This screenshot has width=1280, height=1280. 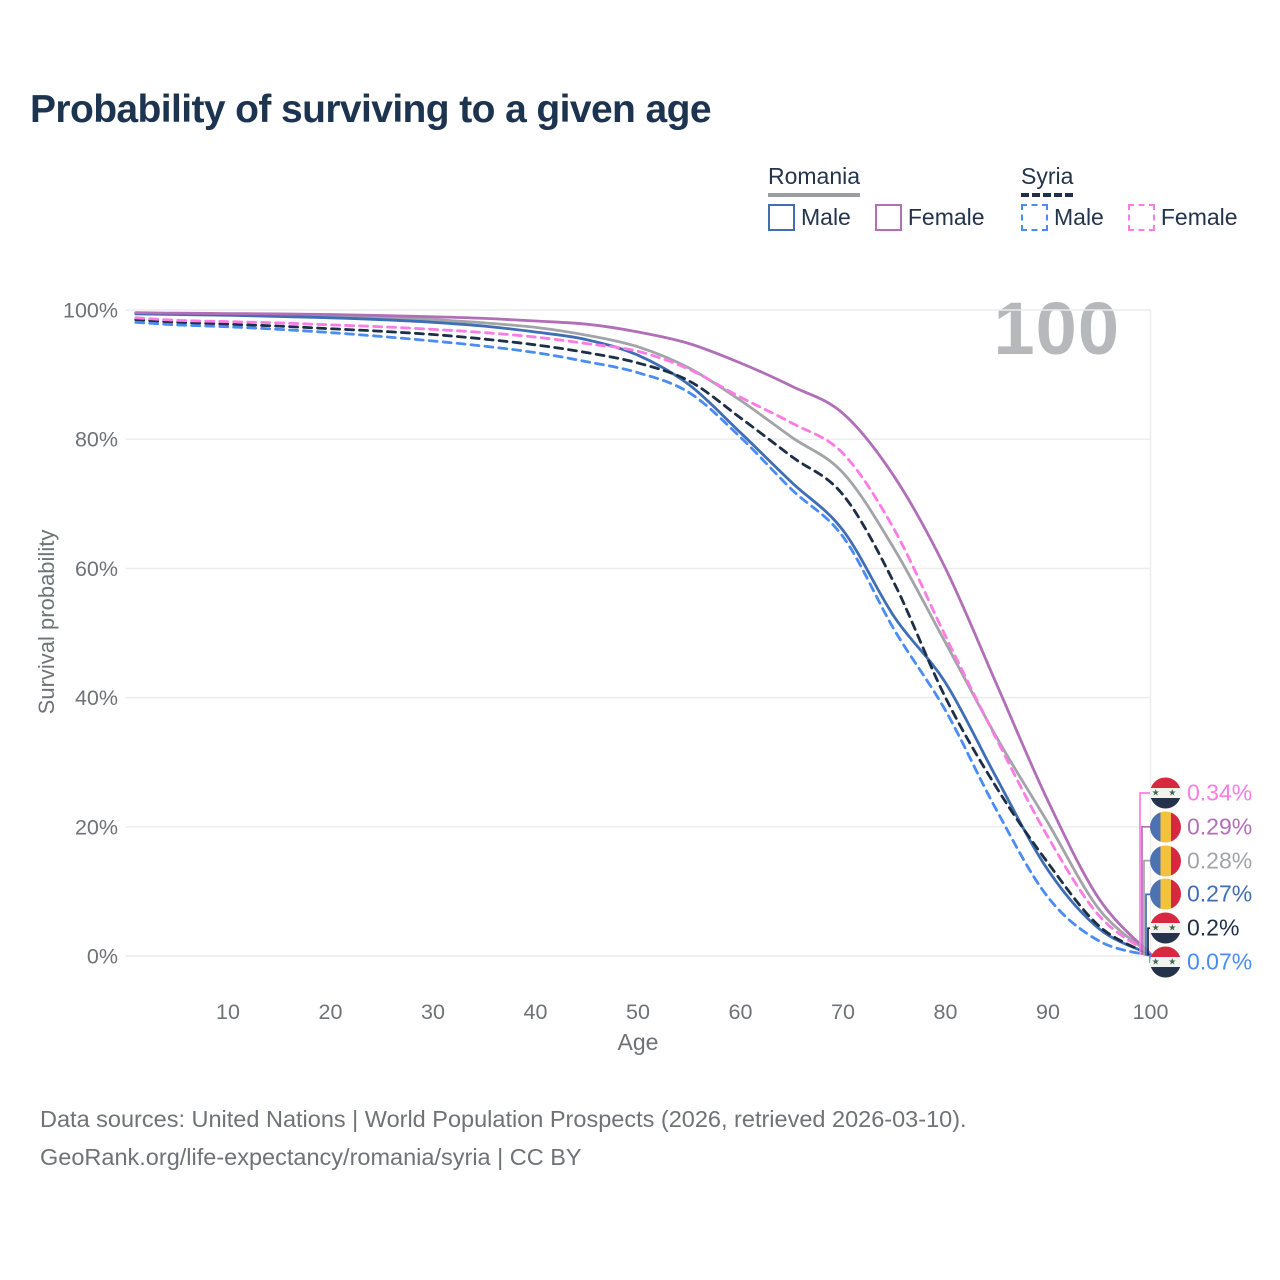 I want to click on legend-item-syria-male: Male, so click(x=1062, y=217).